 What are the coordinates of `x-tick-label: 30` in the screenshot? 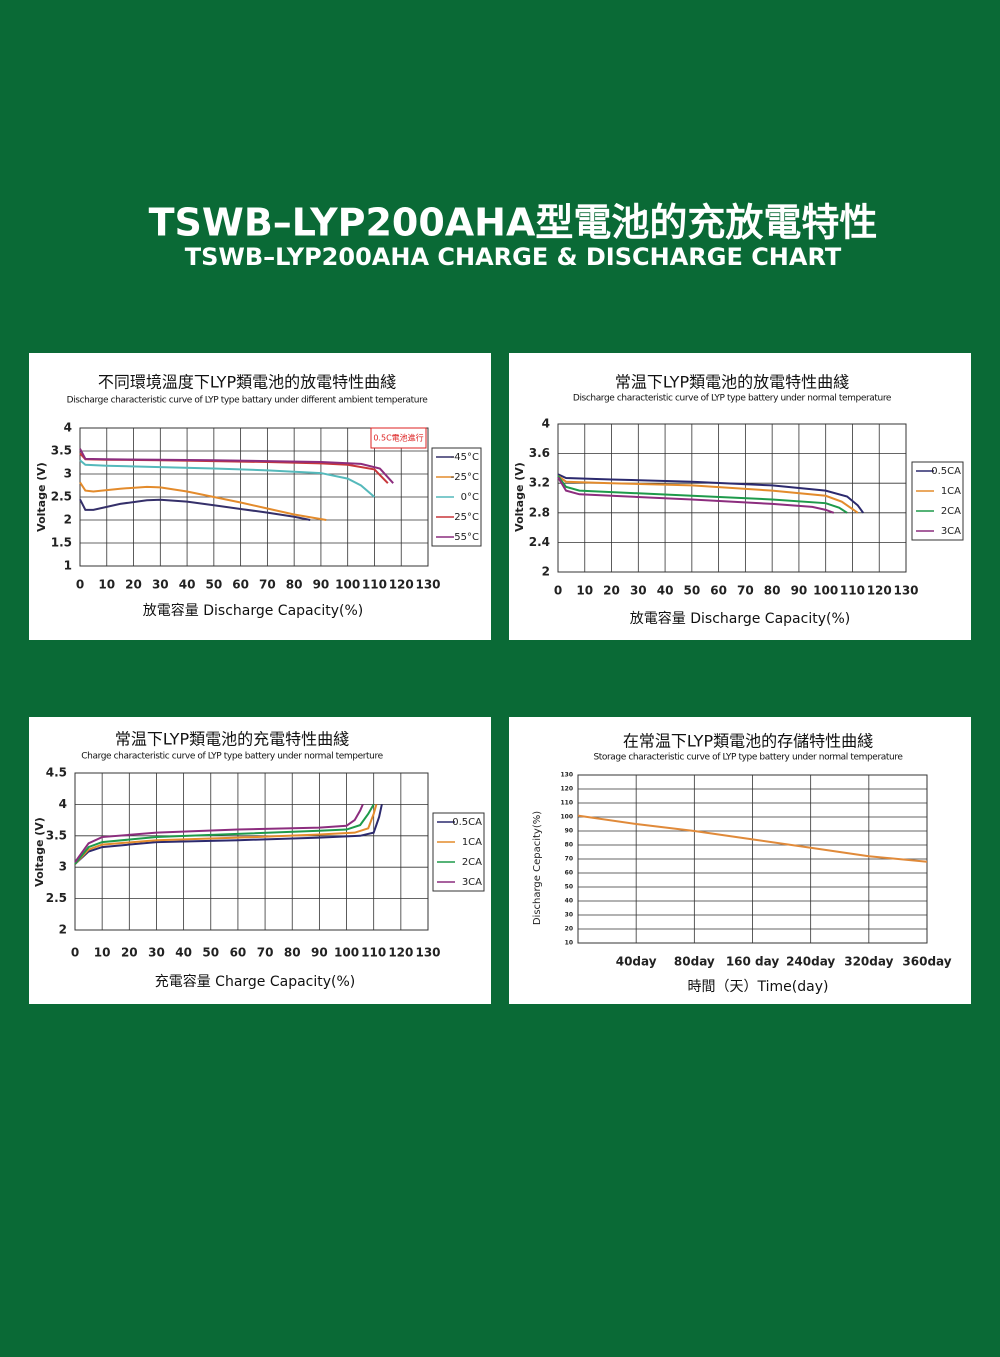 It's located at (156, 953).